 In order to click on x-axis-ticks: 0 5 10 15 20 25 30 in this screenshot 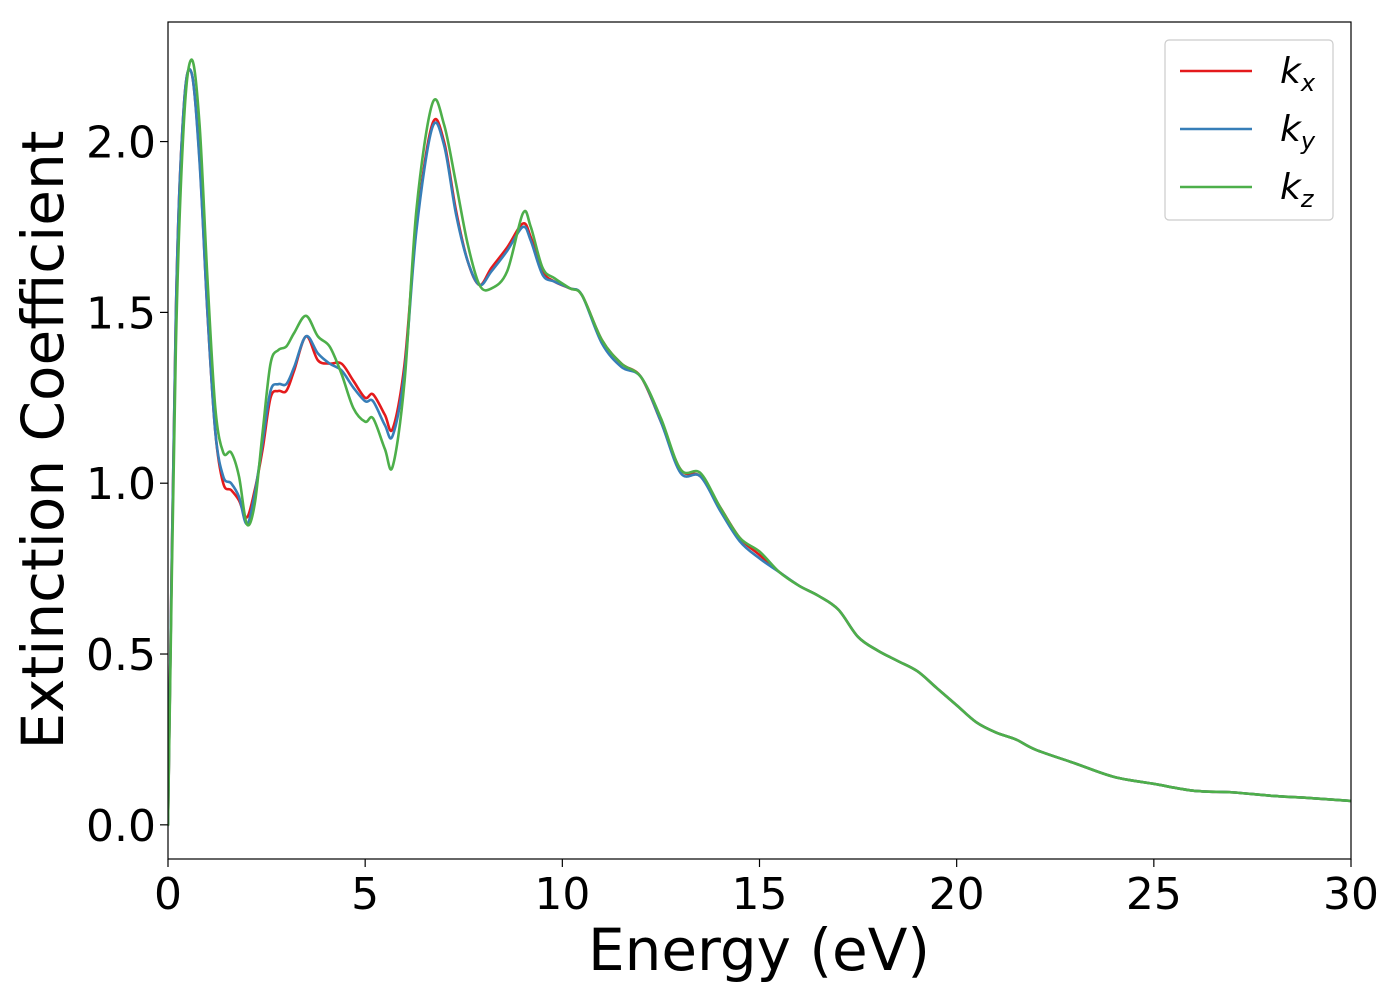, I will do `click(766, 889)`.